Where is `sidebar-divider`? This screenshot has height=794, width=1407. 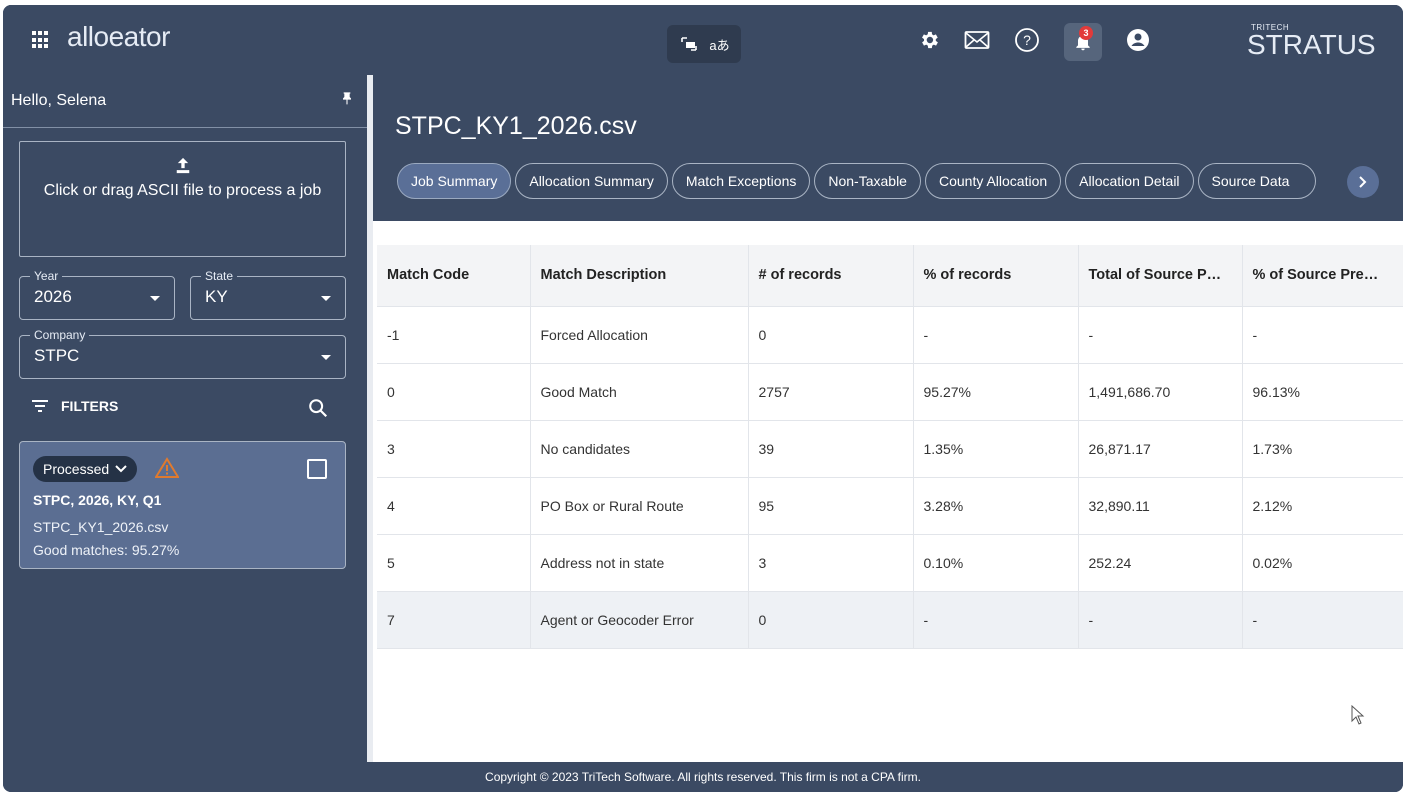 sidebar-divider is located at coordinates (185, 127).